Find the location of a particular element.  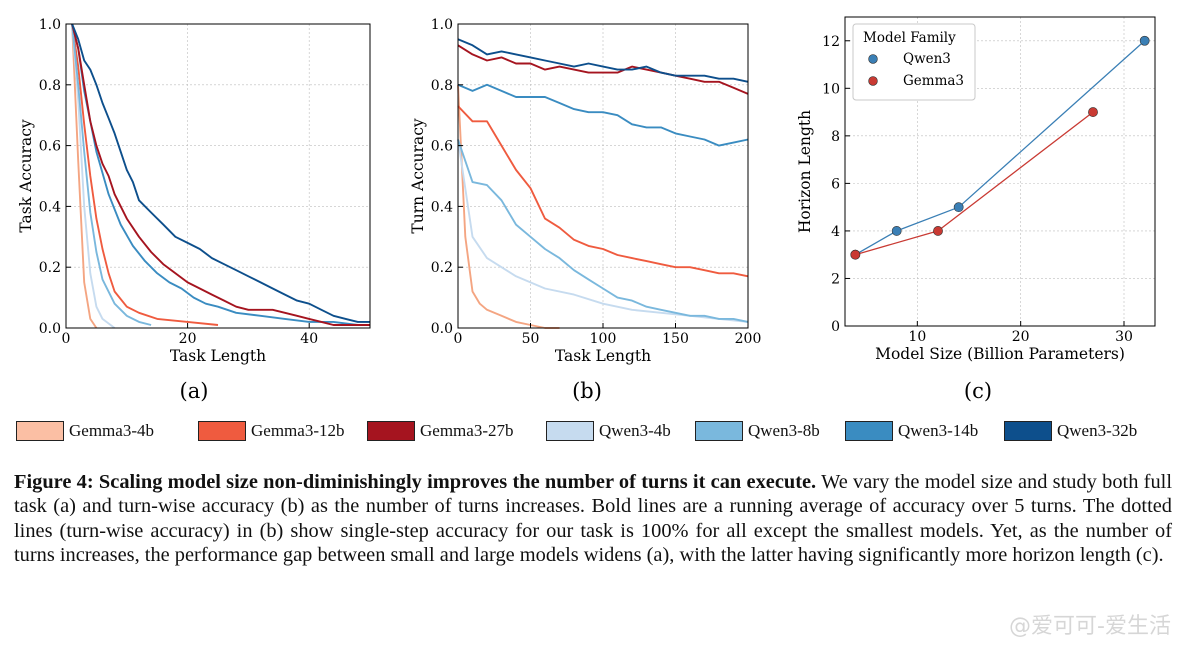

legend-label: Qwen3-8b is located at coordinates (784, 430).